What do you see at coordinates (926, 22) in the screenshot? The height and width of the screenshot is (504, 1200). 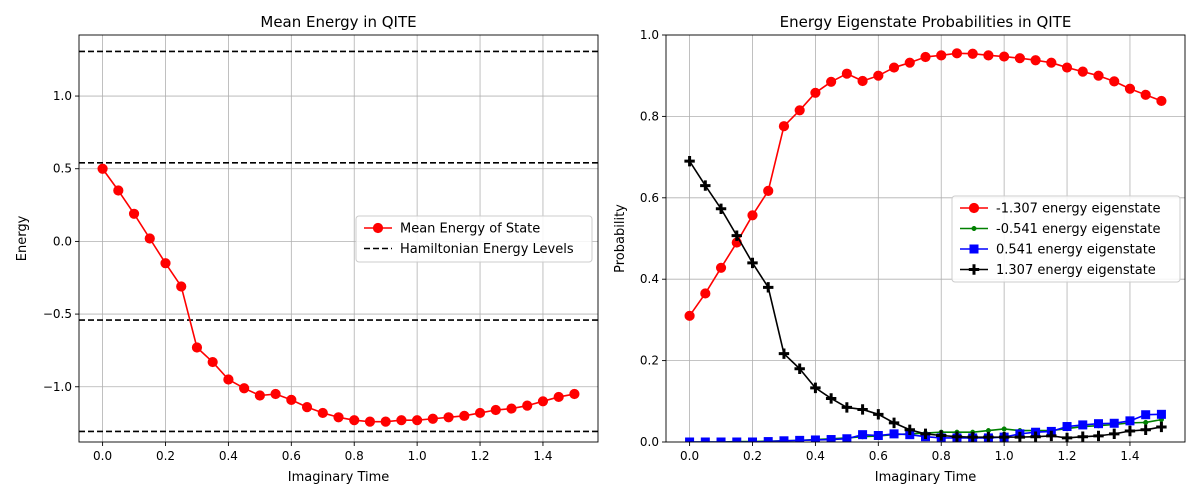 I see `chart-title: Energy Eigenstate Probabilities in QITE` at bounding box center [926, 22].